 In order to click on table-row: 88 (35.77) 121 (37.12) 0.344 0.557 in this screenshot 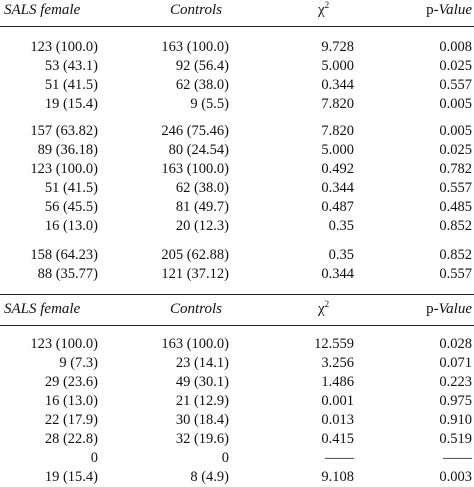, I will do `click(237, 274)`.